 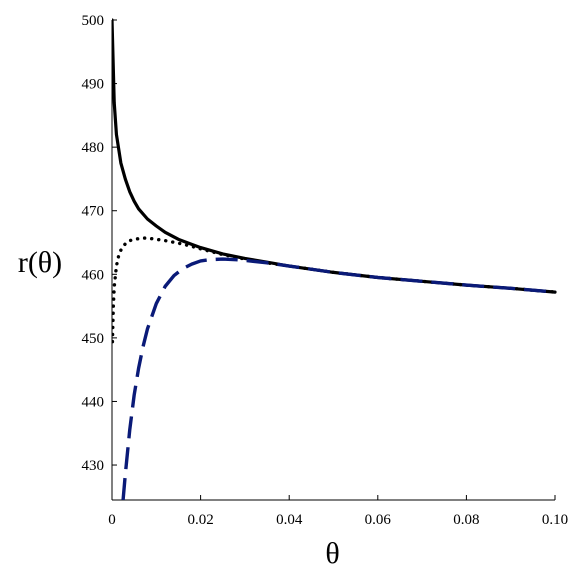 I want to click on y-tick-label: 490, so click(x=93, y=85).